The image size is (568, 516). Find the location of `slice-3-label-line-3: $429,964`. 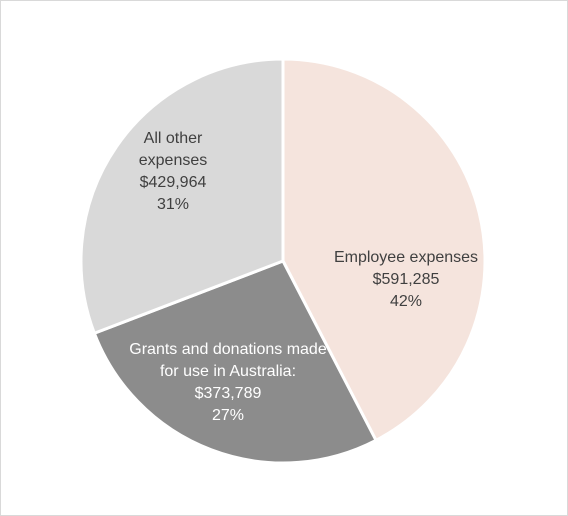

slice-3-label-line-3: $429,964 is located at coordinates (173, 182).